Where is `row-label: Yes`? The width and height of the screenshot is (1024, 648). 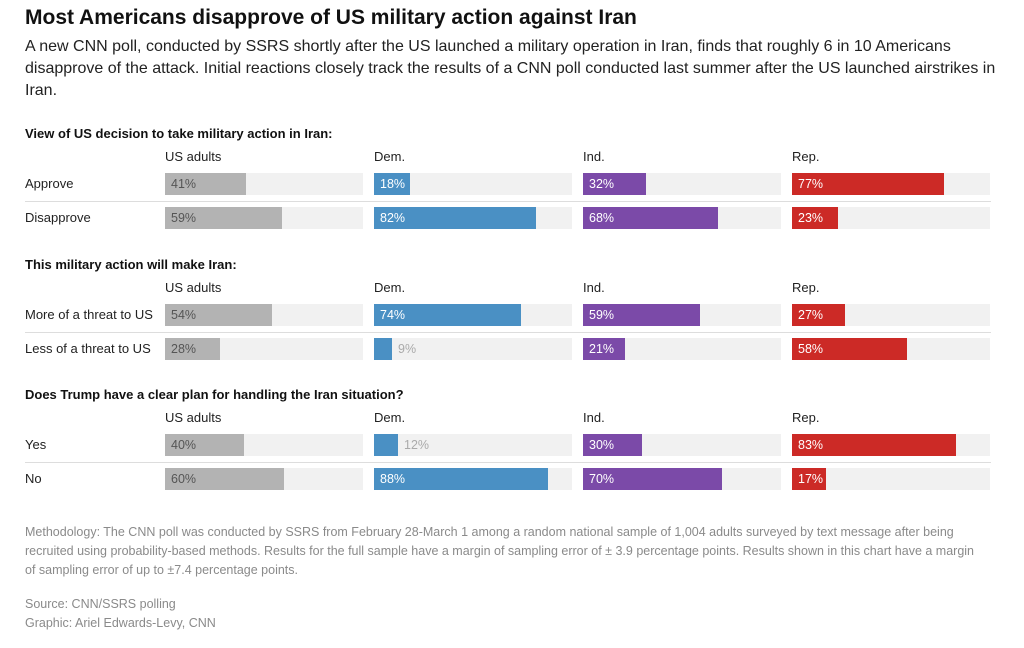
row-label: Yes is located at coordinates (36, 444).